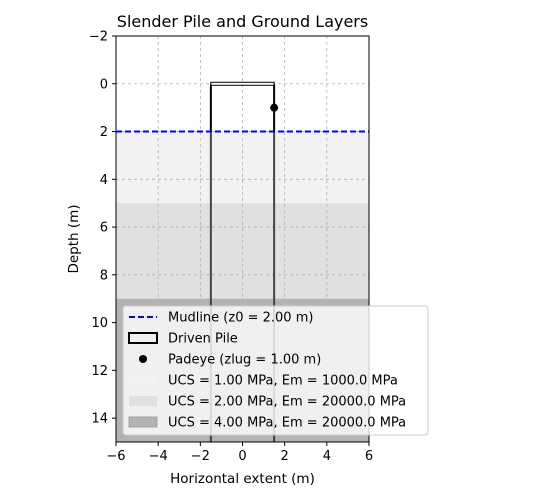  I want to click on legend-label-padeye: Padeye (zlug = 1.00 m), so click(244, 360).